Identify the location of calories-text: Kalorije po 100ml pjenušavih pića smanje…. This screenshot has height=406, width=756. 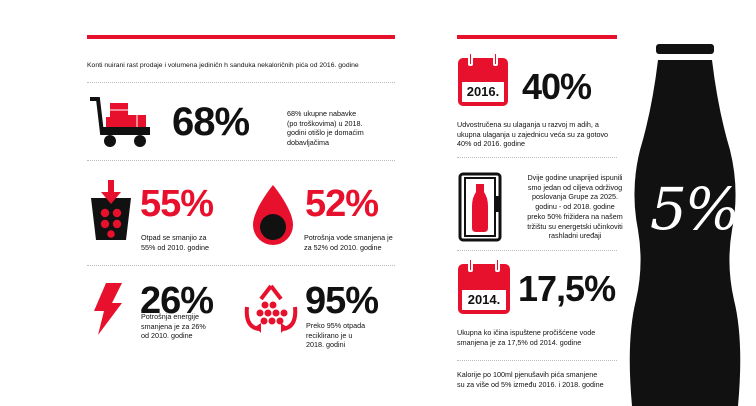
(547, 379).